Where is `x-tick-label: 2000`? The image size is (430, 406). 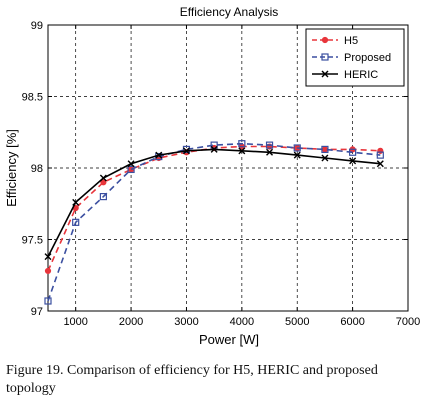 x-tick-label: 2000 is located at coordinates (131, 322).